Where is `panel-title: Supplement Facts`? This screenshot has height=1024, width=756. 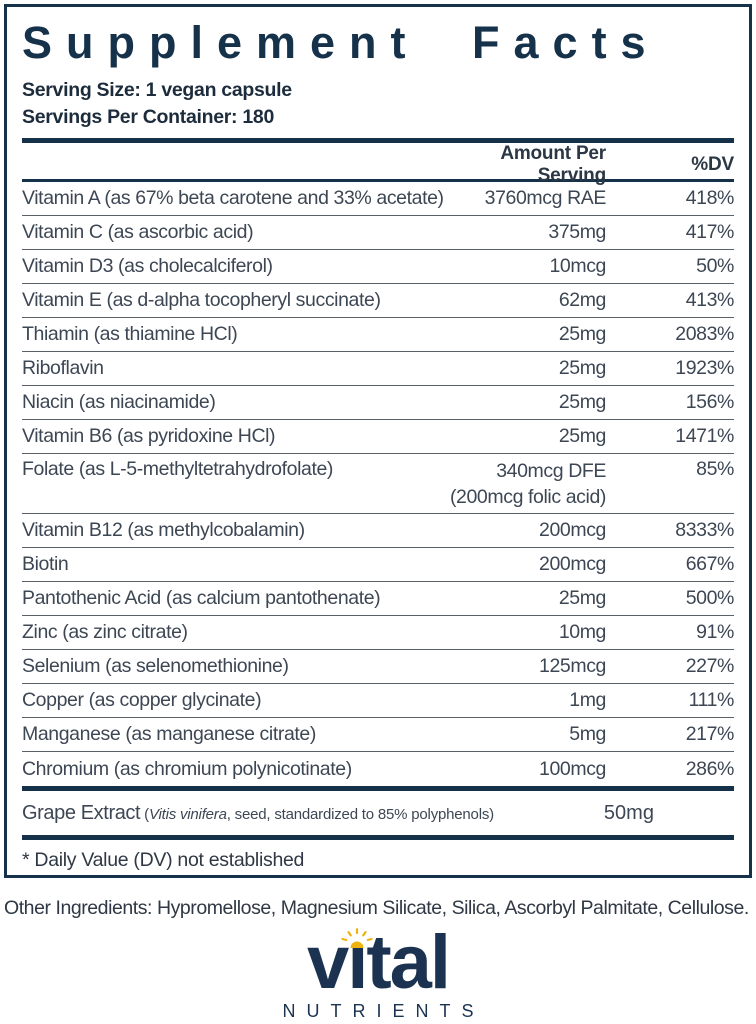 panel-title: Supplement Facts is located at coordinates (341, 42).